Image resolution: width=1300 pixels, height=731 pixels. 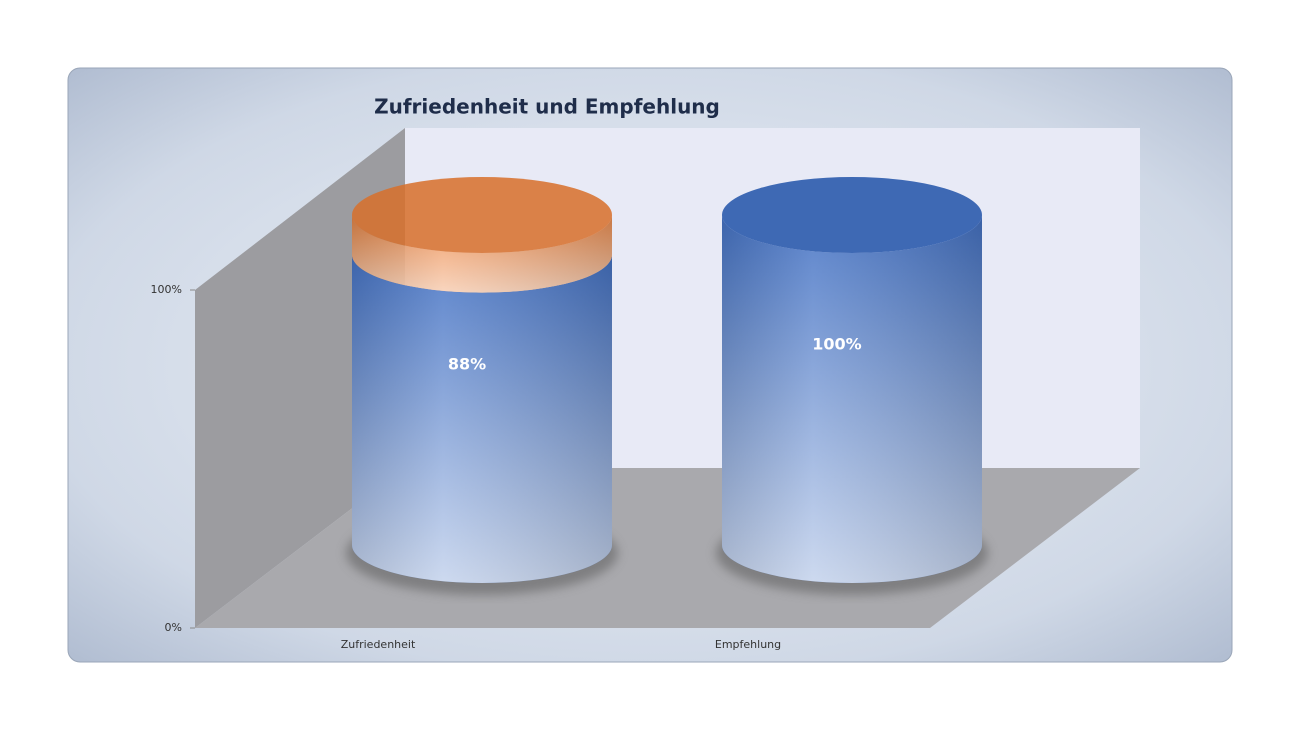 What do you see at coordinates (547, 107) in the screenshot?
I see `chart-title: Zufriedenheit und Empfehlung` at bounding box center [547, 107].